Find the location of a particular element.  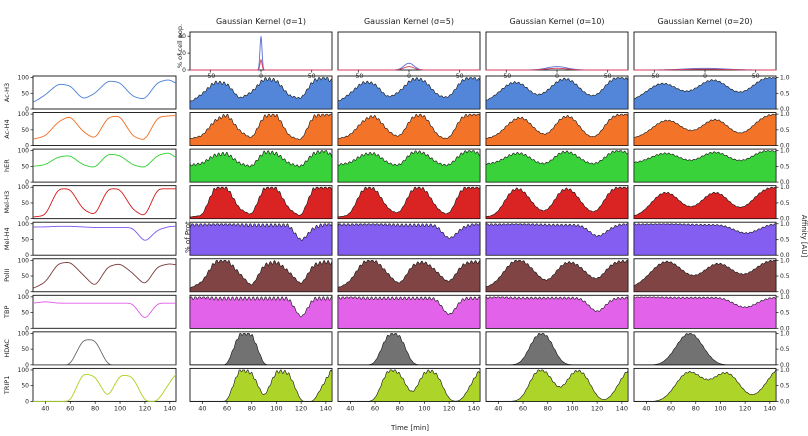

kernel-panel-frame is located at coordinates (705, 51).